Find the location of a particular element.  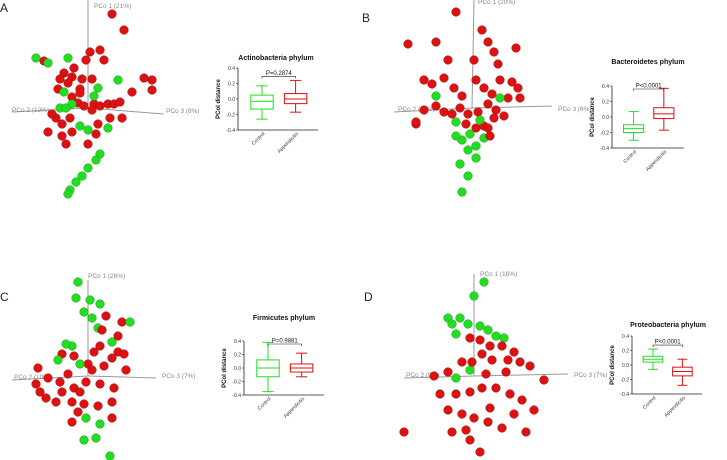

box-iqr is located at coordinates (262, 102).